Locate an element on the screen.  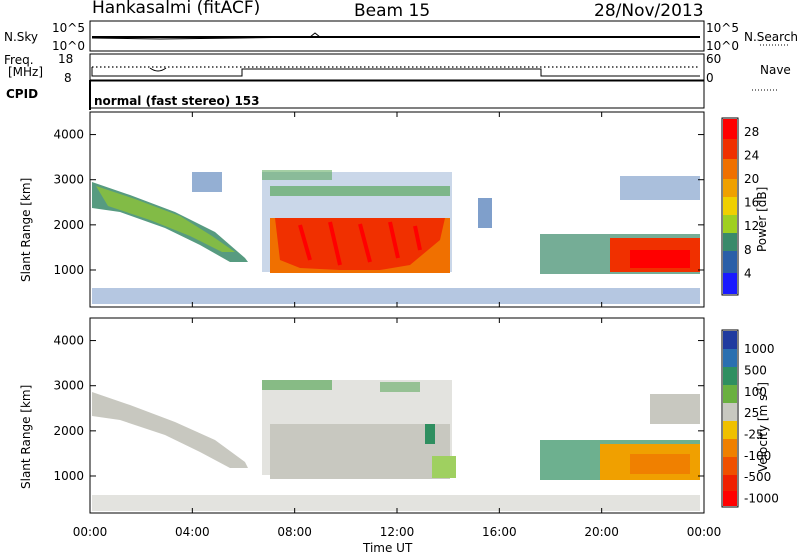
freq-bot-tick: 8 is located at coordinates (68, 78).